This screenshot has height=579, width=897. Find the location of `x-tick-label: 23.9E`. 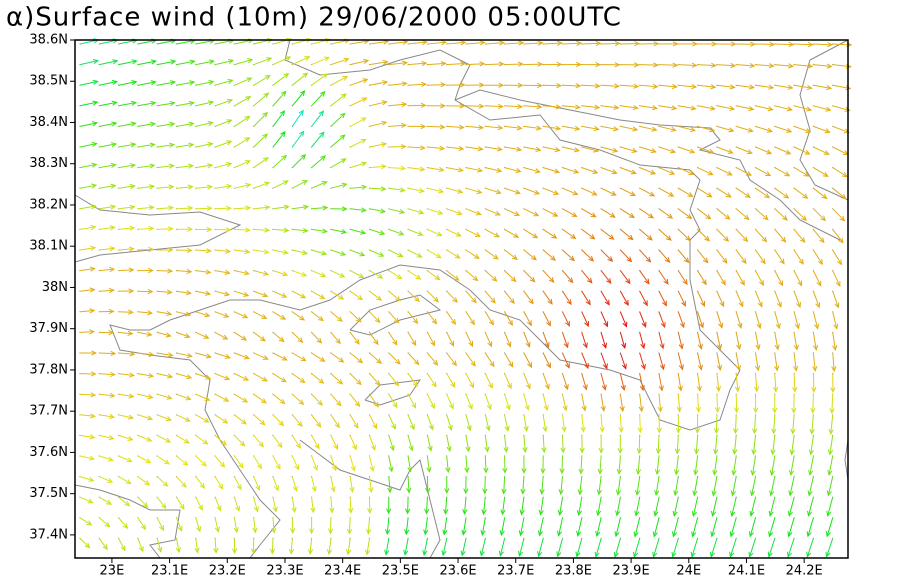

x-tick-label: 23.9E is located at coordinates (631, 571).